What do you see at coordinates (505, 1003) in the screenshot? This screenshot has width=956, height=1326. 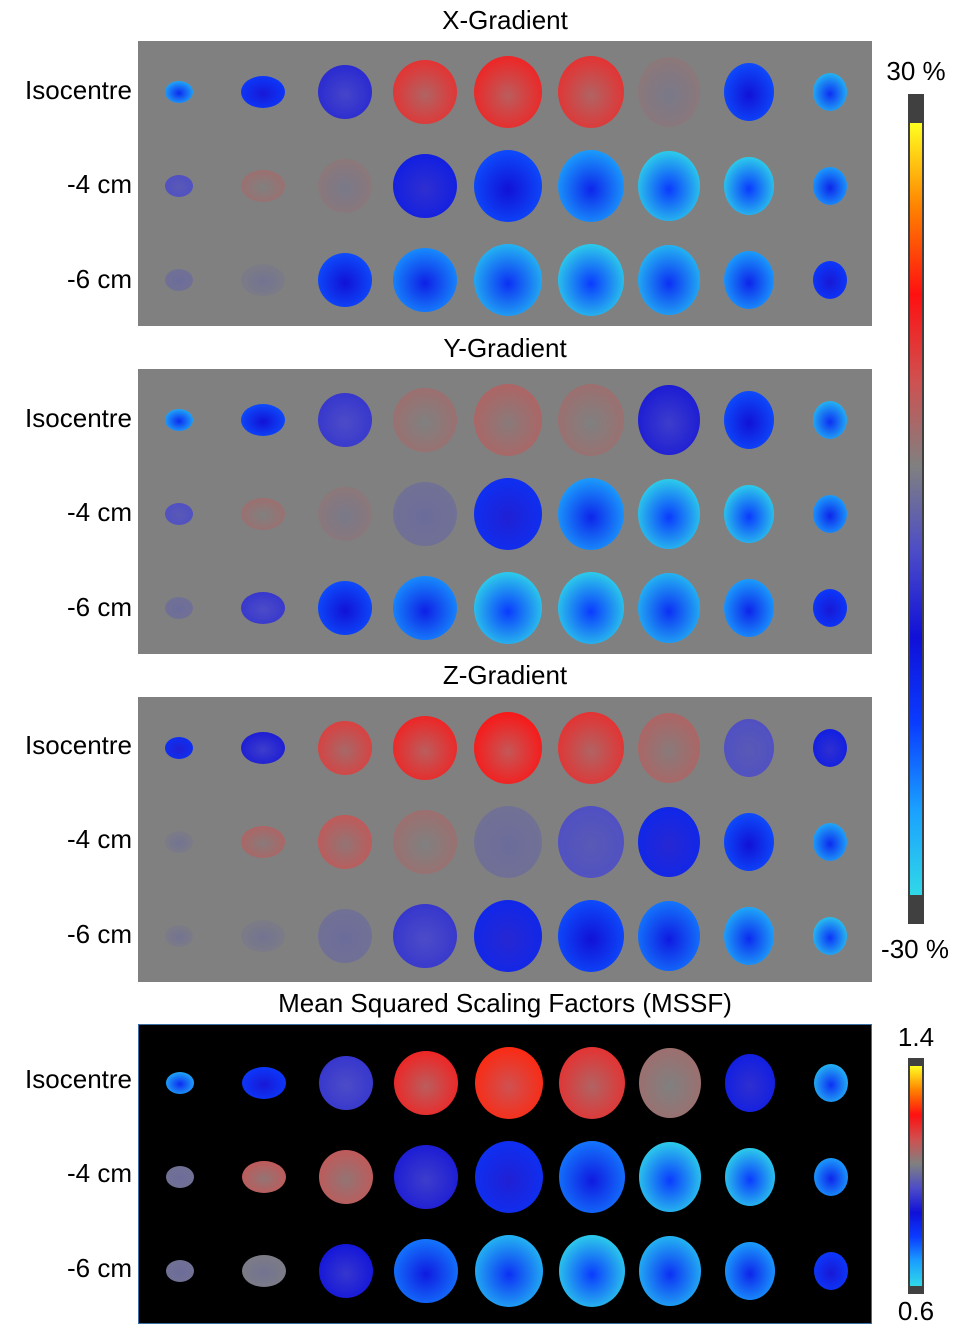 I see `panel-title-mssf: Mean Squared Scaling Factors (MSSF)` at bounding box center [505, 1003].